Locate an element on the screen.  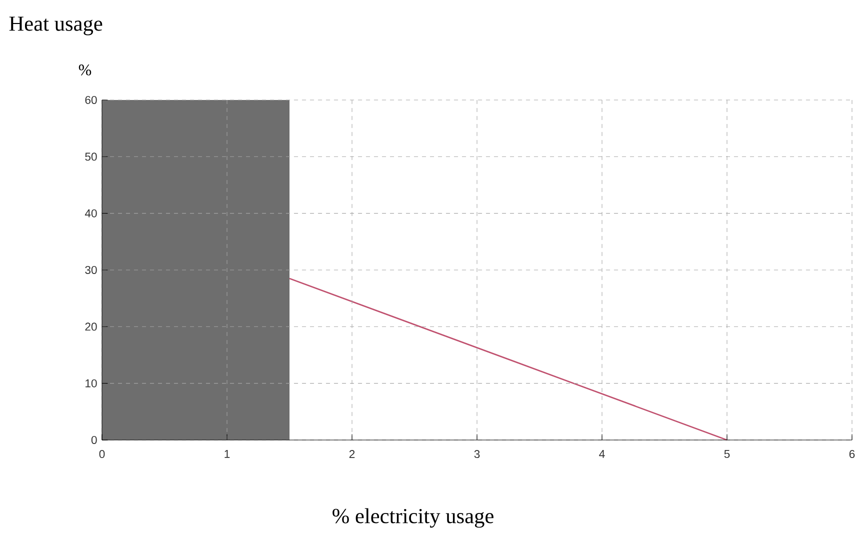
y-tick-label: 40 is located at coordinates (90, 213).